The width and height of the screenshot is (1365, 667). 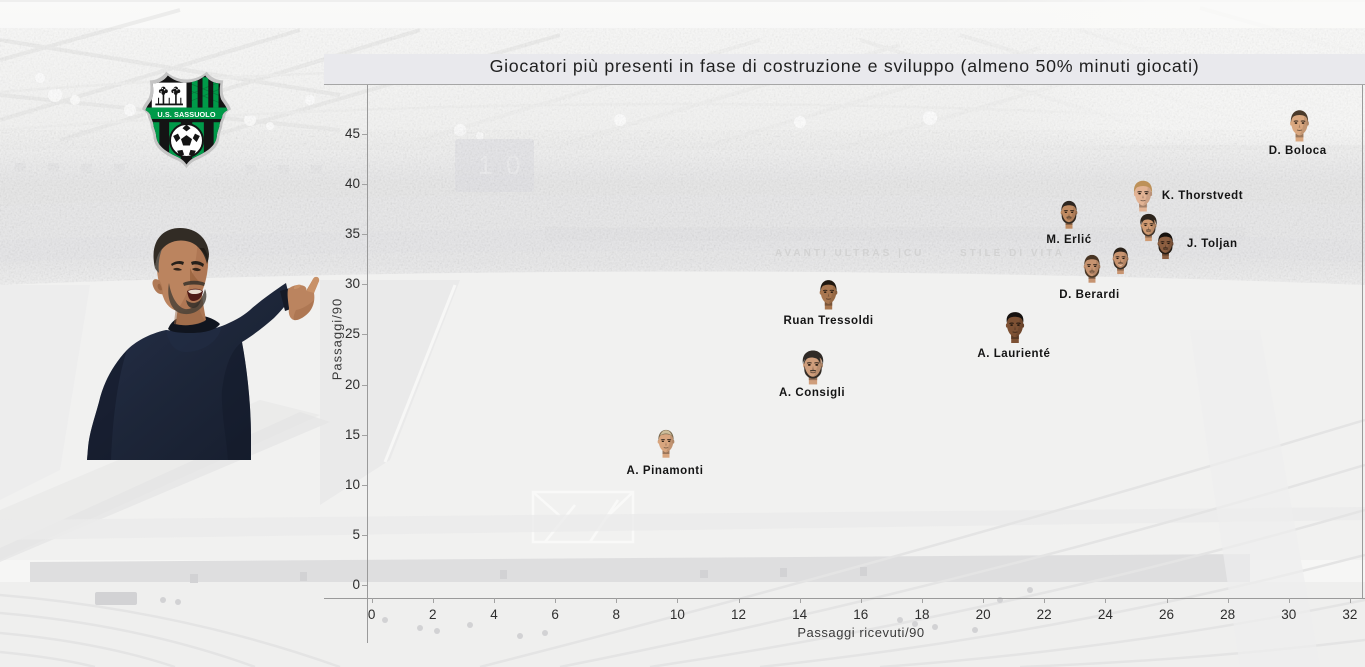 I want to click on svg-text: AVANTI ULTRAS |CU, so click(x=849, y=253).